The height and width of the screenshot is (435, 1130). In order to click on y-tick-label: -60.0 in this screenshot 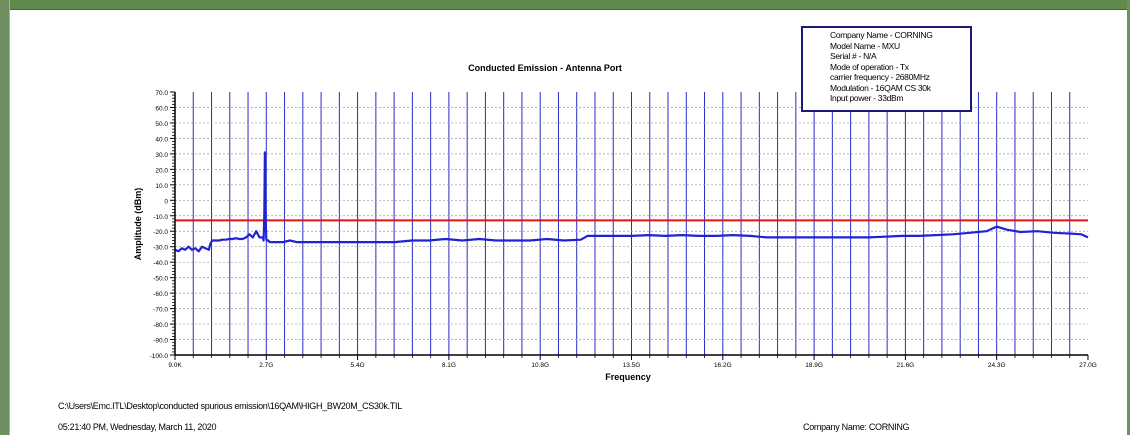, I will do `click(160, 294)`.